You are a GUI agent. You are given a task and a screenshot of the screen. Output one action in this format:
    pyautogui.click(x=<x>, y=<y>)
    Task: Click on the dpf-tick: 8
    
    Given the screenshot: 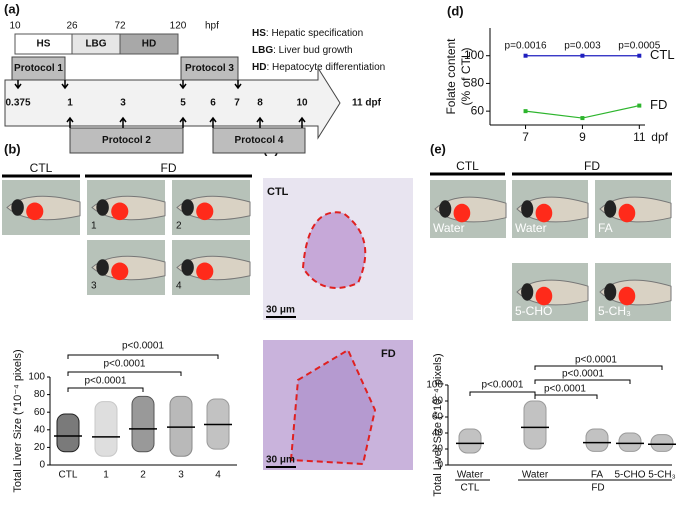 What is the action you would take?
    pyautogui.click(x=260, y=103)
    